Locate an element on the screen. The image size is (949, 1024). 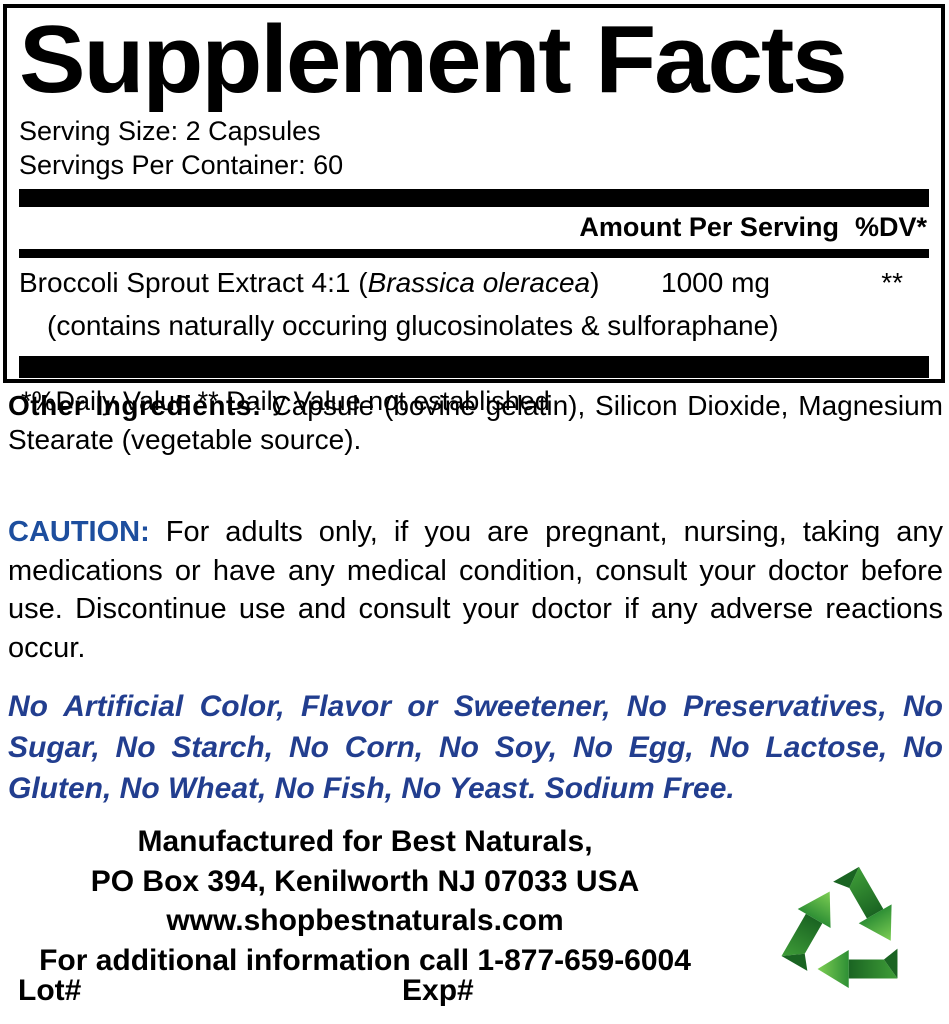
lot-exp-row: Lot# Exp# is located at coordinates (365, 991).